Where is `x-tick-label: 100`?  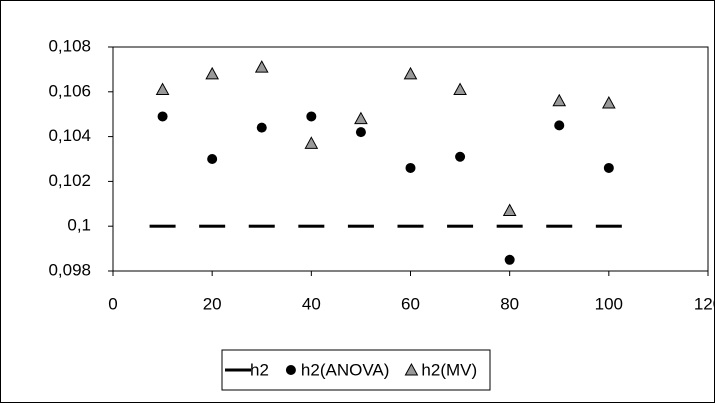
x-tick-label: 100 is located at coordinates (609, 303).